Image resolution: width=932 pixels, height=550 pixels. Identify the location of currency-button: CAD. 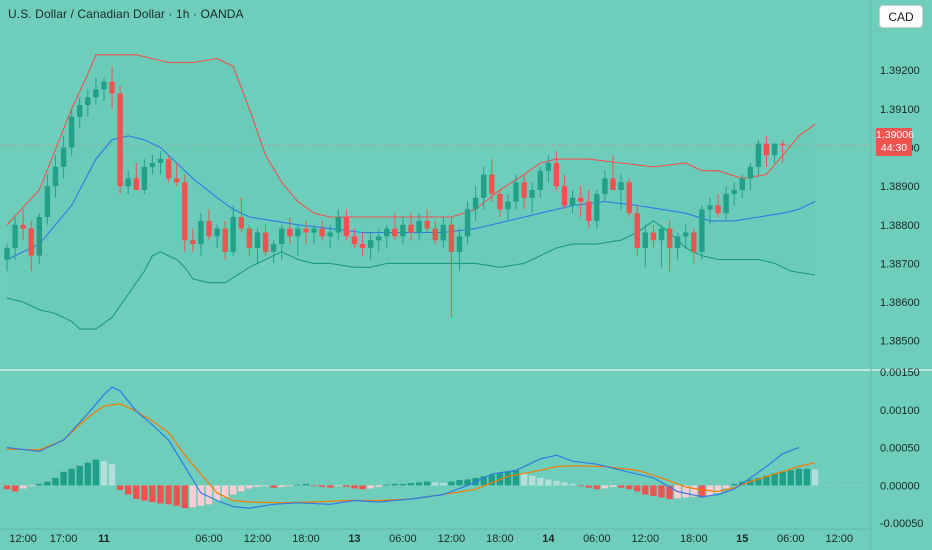
(901, 16).